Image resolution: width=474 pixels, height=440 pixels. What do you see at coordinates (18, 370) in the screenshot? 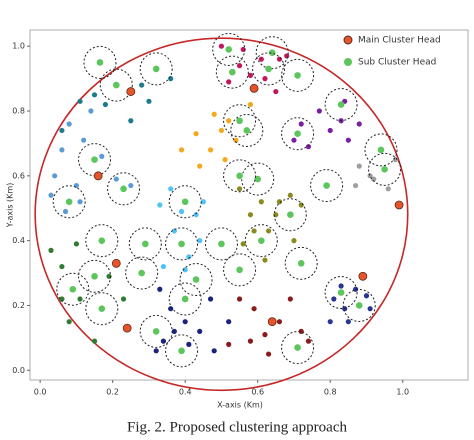
I see `y-tick-label: 0.0` at bounding box center [18, 370].